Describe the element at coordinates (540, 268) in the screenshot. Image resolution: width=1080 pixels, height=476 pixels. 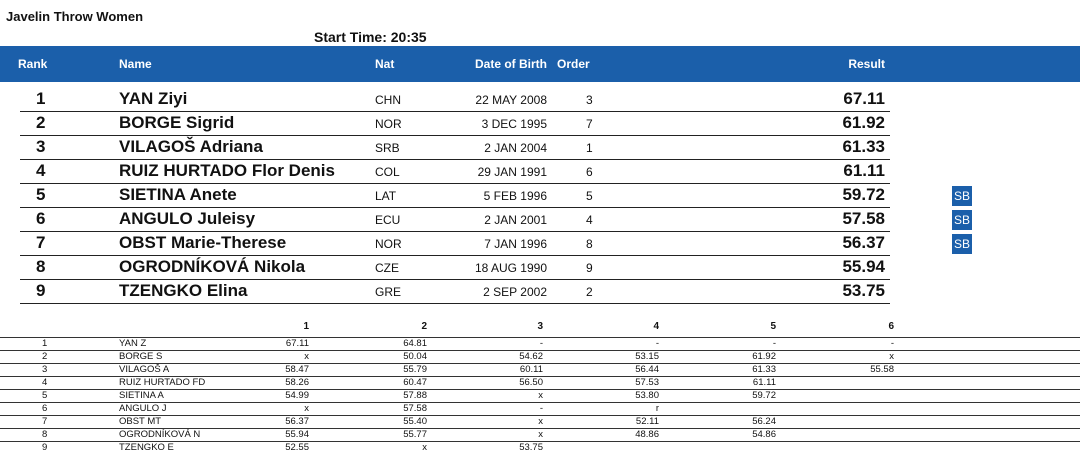
I see `result-row: 8 OGRODNÍKOVÁ Nikola CZE 18 AUG 1990 9 55.94` at that location.